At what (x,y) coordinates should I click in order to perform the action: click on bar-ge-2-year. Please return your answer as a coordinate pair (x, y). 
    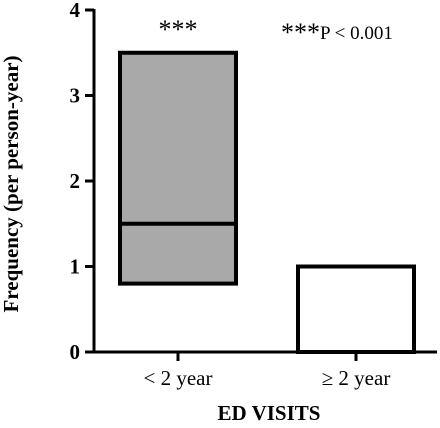
    Looking at the image, I should click on (356, 309).